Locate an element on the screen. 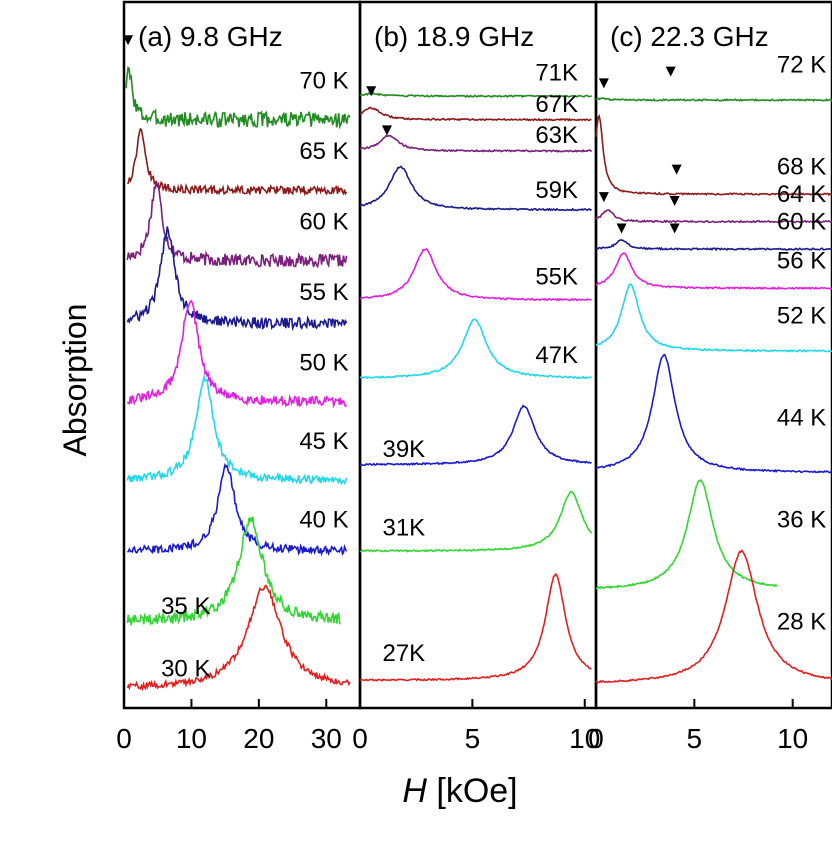  curve-label: 63K is located at coordinates (556, 135).